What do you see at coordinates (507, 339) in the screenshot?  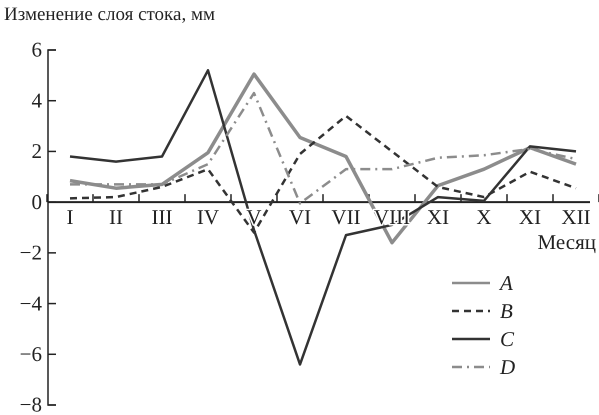 I see `legend-label: C` at bounding box center [507, 339].